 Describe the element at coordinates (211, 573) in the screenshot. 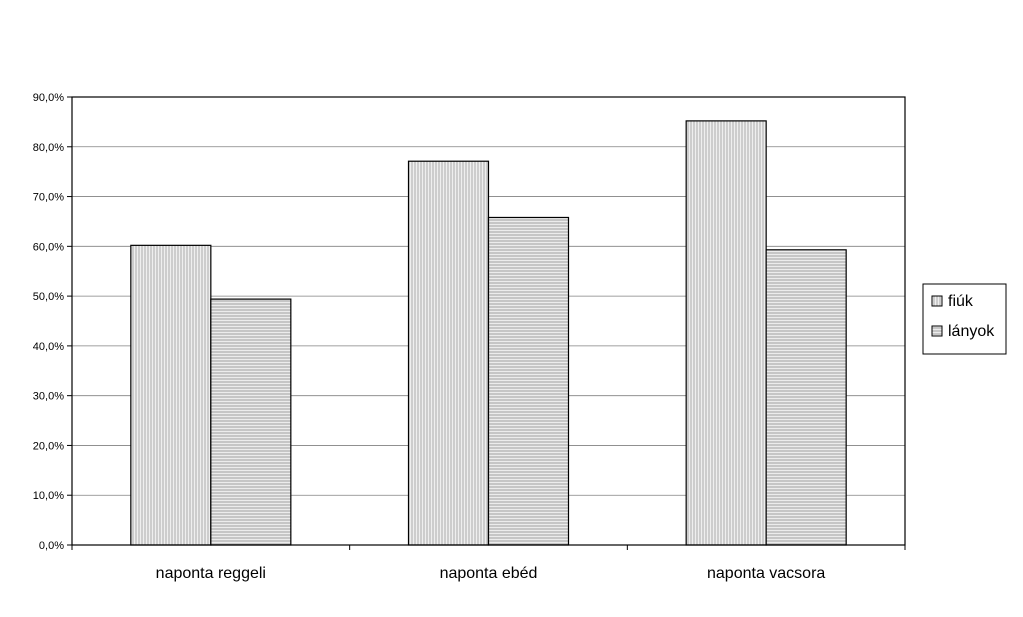

I see `x-category-label: naponta reggeli` at that location.